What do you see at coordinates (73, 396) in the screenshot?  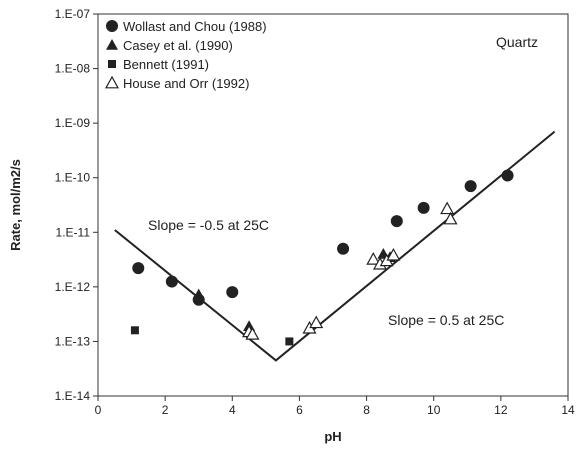 I see `y-tick-label: 1.E-14` at bounding box center [73, 396].